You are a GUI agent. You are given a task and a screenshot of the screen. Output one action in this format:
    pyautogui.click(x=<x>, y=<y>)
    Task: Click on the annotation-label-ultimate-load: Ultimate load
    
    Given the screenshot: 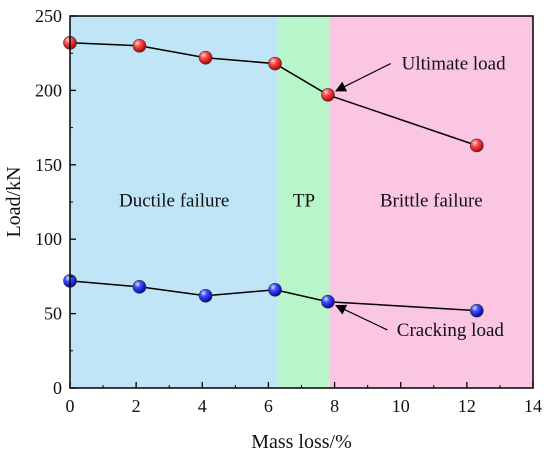 What is the action you would take?
    pyautogui.click(x=454, y=64)
    